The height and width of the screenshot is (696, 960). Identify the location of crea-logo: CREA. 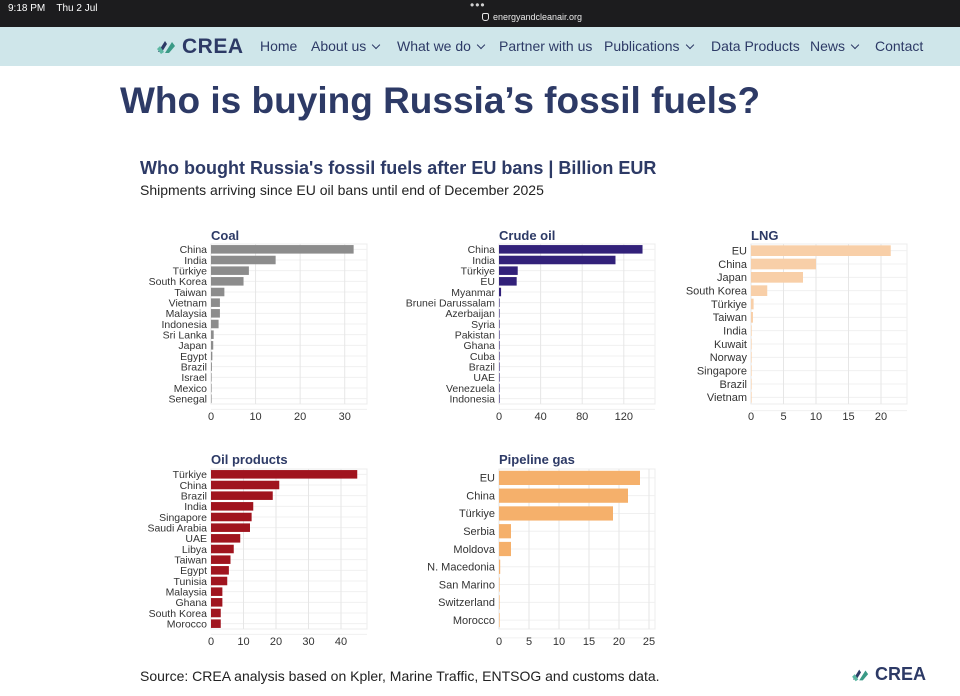
(200, 47).